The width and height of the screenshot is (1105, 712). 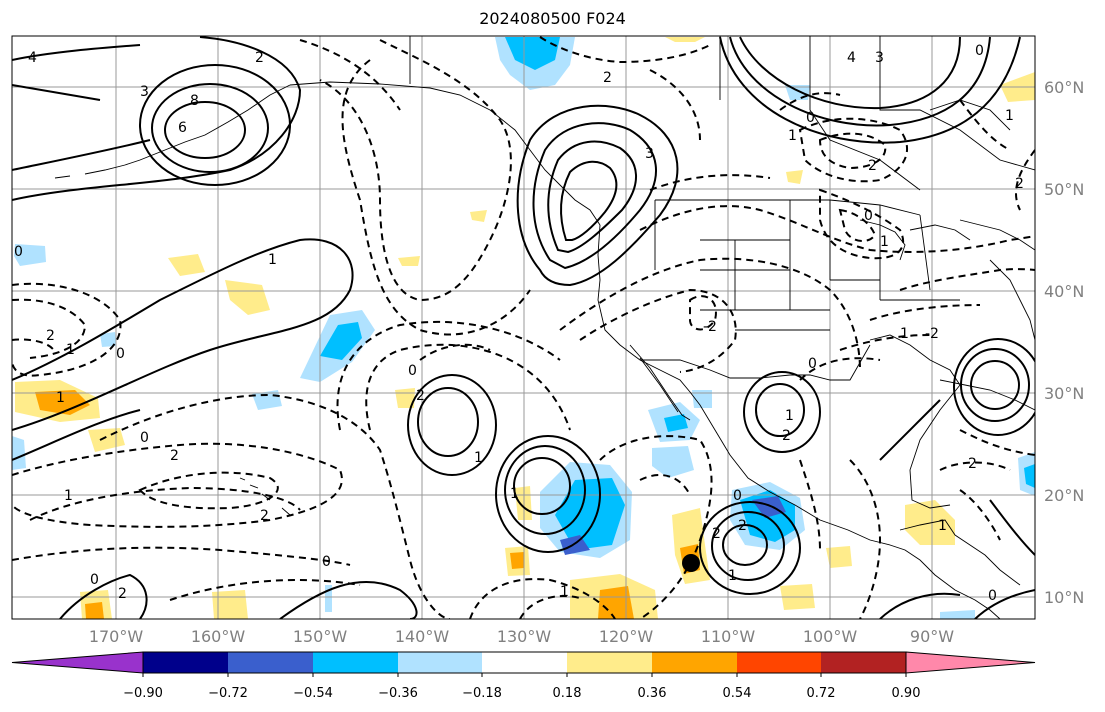 I want to click on lat-label: 10°N, so click(x=1064, y=597).